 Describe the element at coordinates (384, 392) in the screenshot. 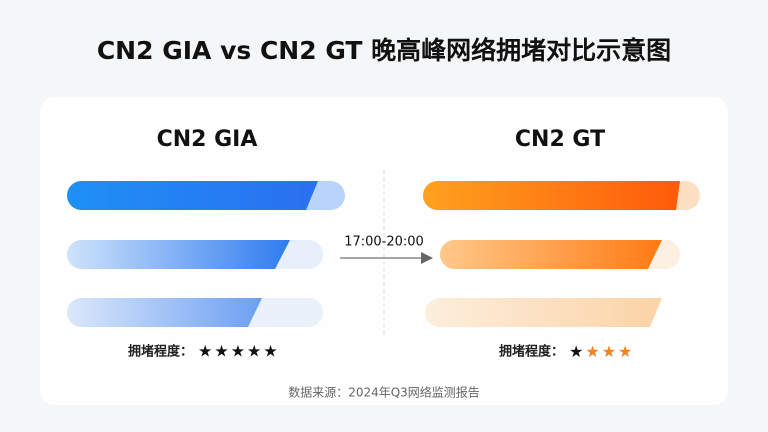

I see `source: 数据来源：2024年Q3网络监测报告` at that location.